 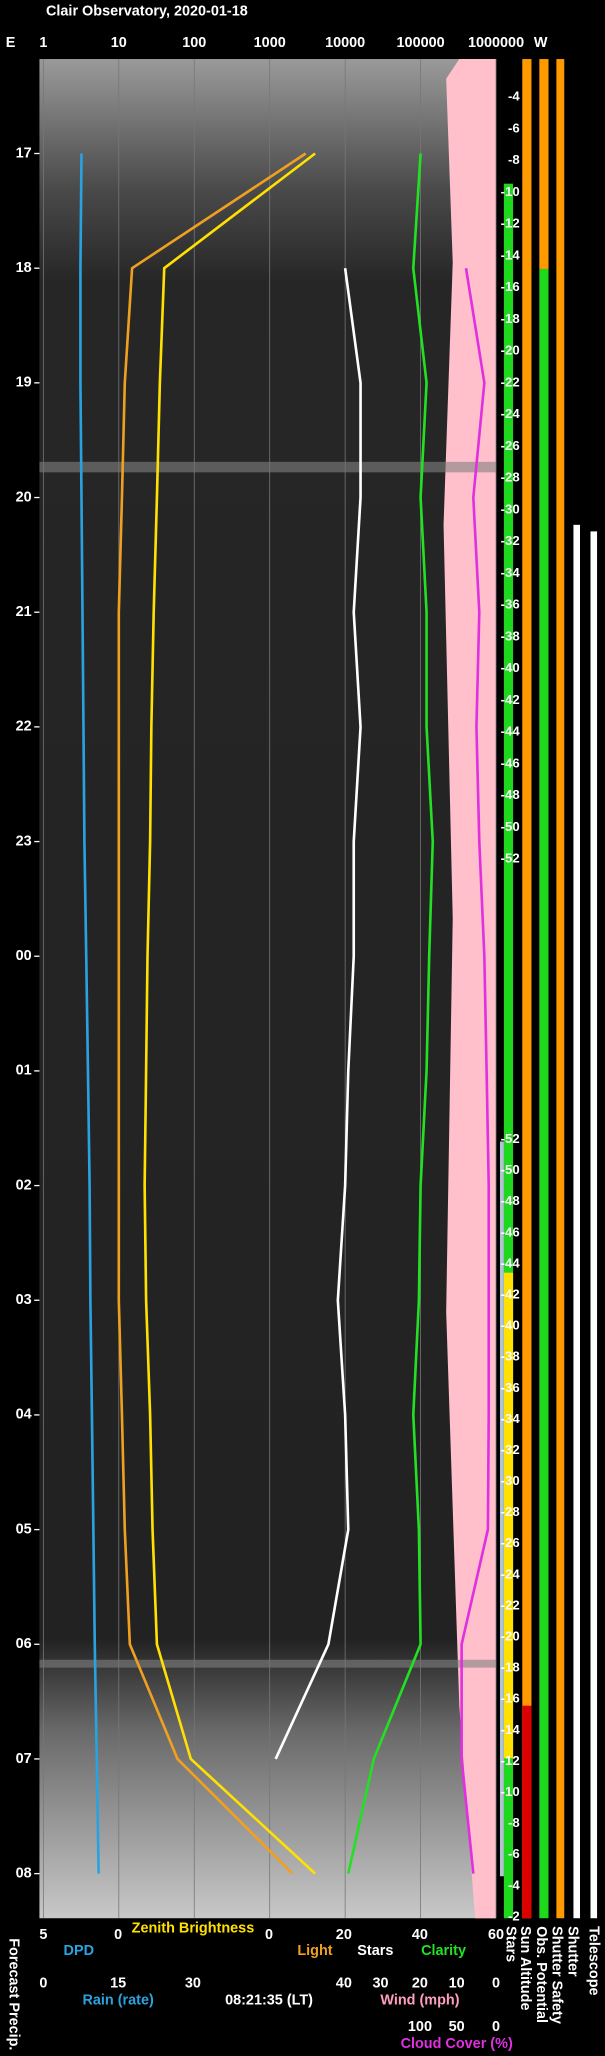 I want to click on legend-entry: Clarity, so click(x=443, y=1951).